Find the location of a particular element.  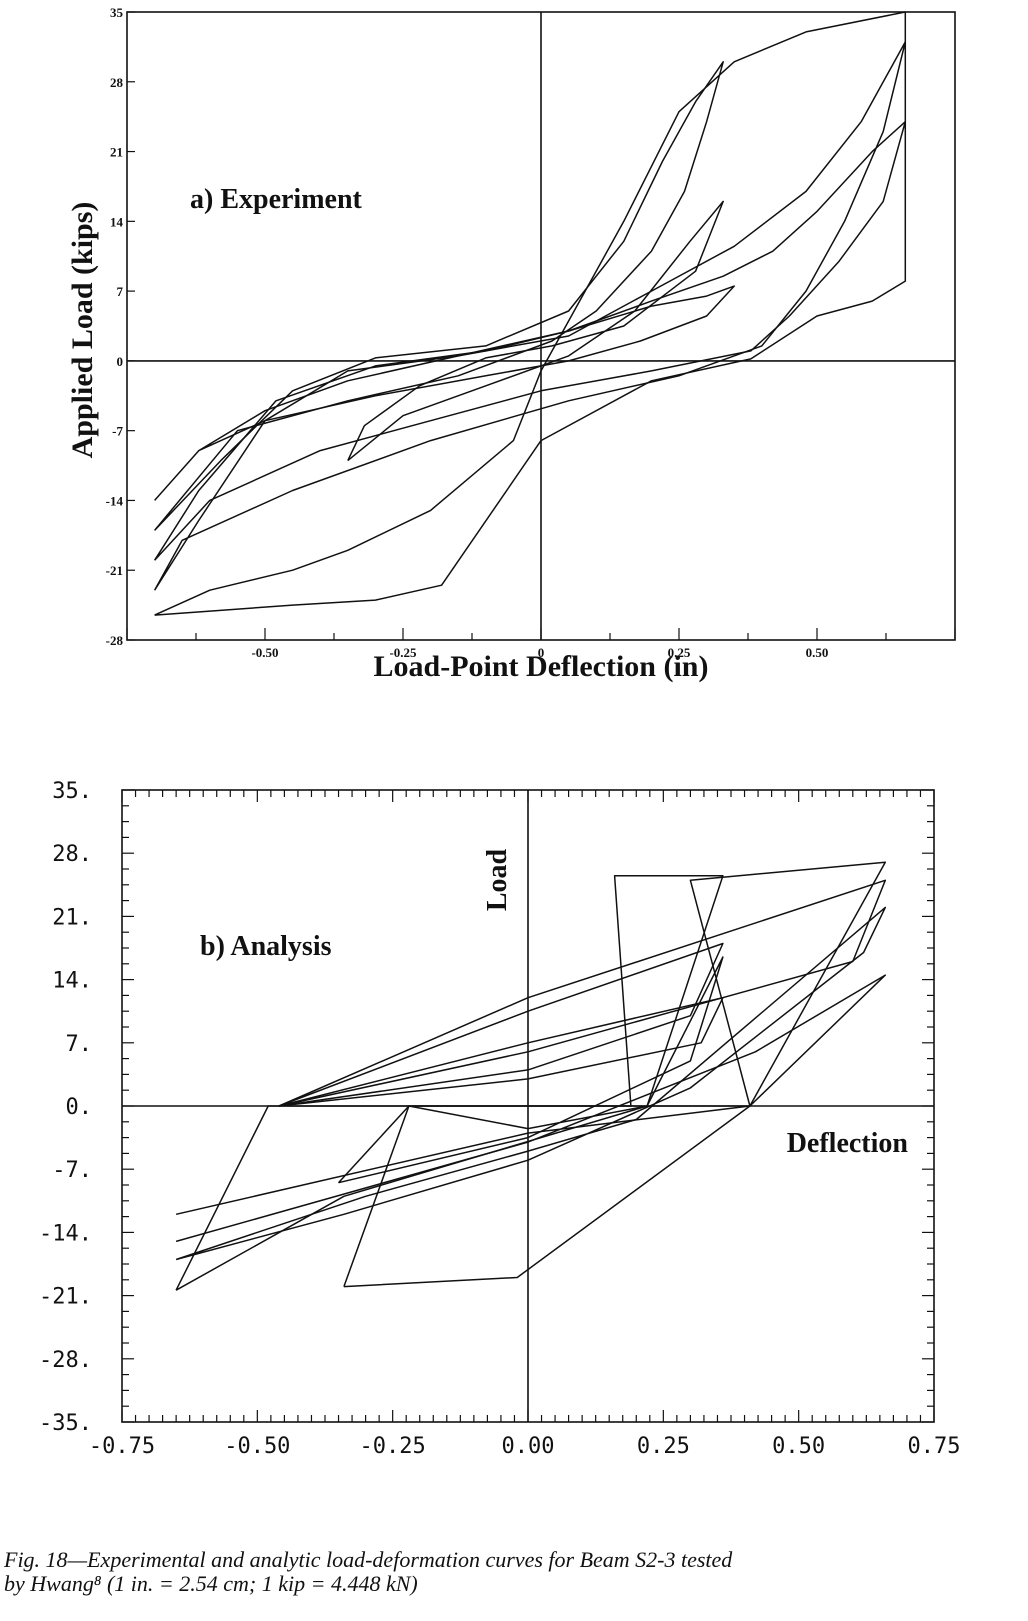

experiment-x-tick-label: 0.25 is located at coordinates (679, 652).